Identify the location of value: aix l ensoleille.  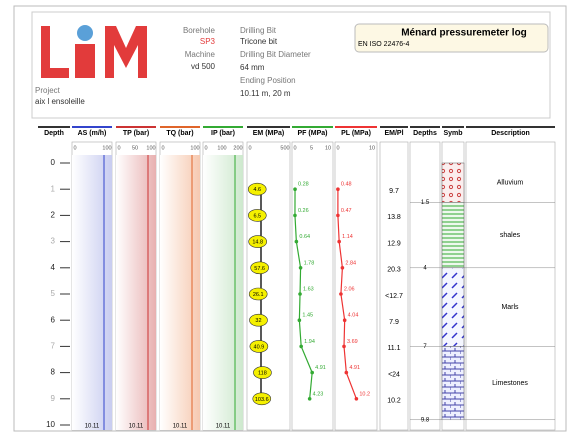
(60, 101).